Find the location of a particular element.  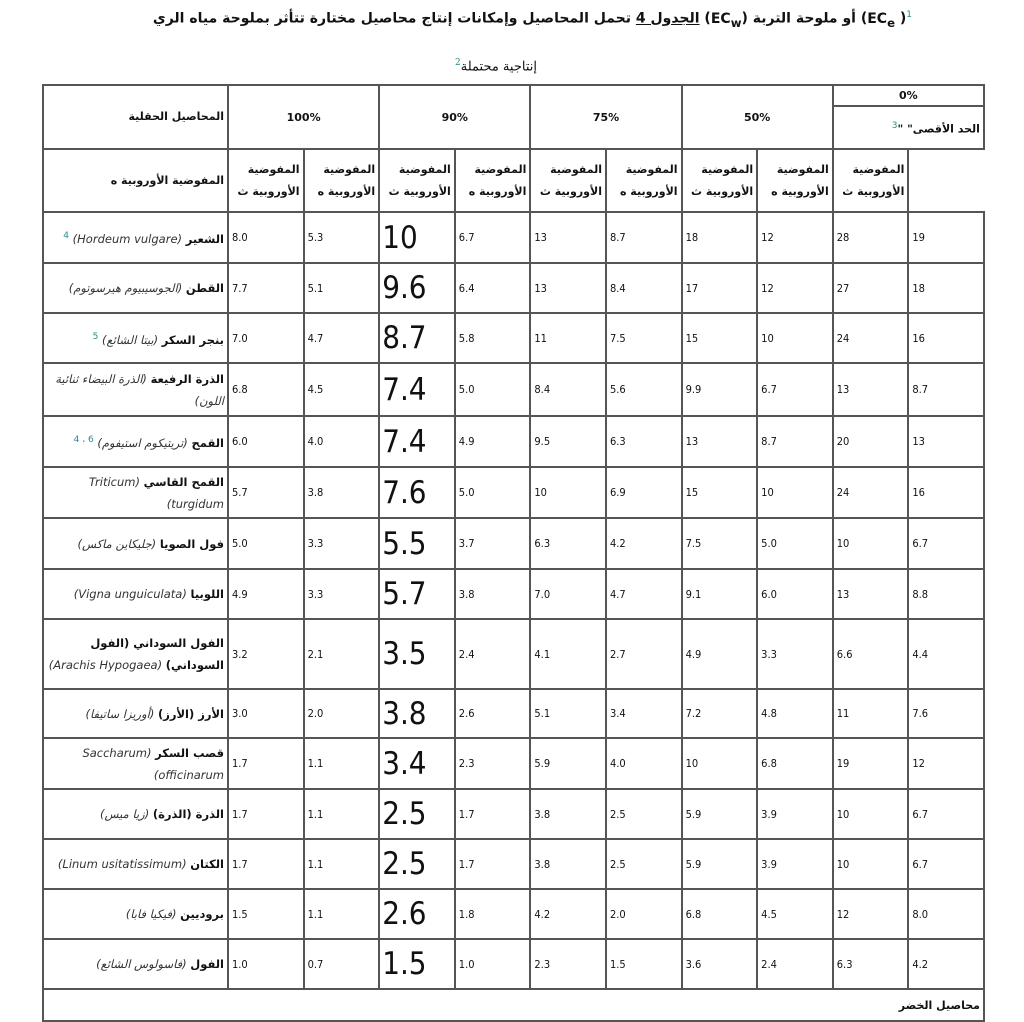

value-cell: 7.2 is located at coordinates (719, 713).